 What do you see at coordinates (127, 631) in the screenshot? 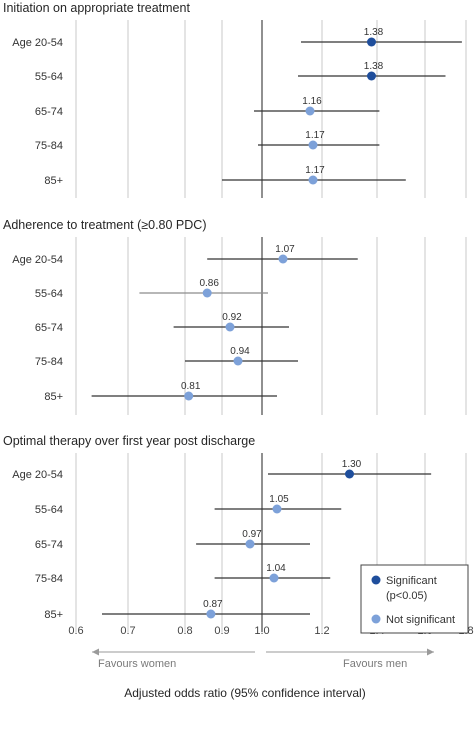
I see `x-tick-label: 0.7` at bounding box center [127, 631].